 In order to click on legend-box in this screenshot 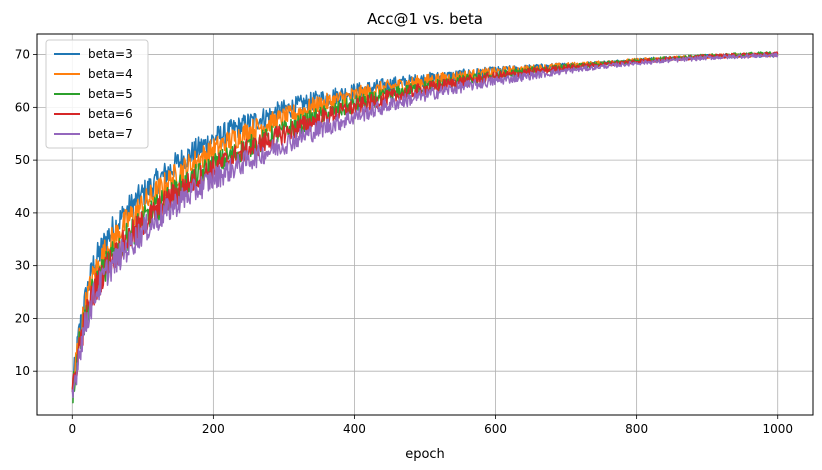, I will do `click(97, 94)`.